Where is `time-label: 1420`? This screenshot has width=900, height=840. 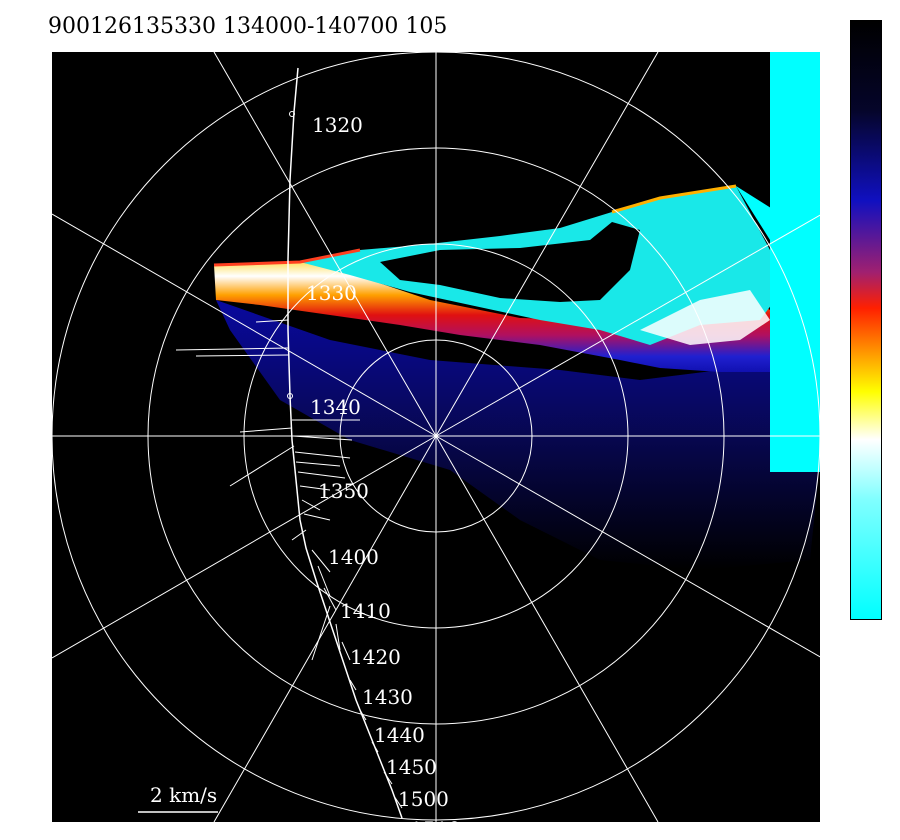
time-label: 1420 is located at coordinates (375, 657).